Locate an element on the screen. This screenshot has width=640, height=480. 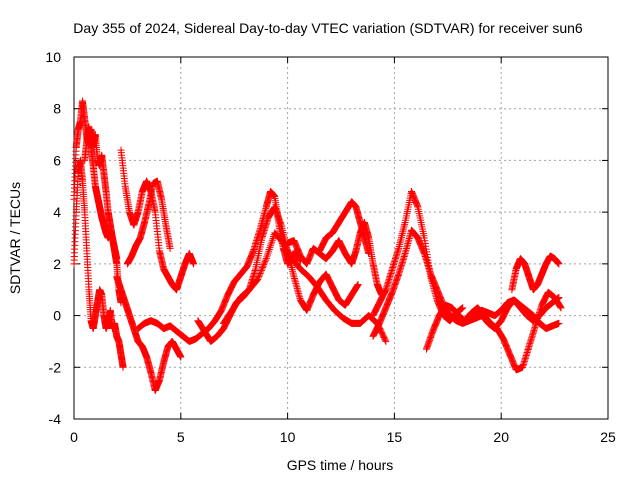
x-tick-label: 15 is located at coordinates (395, 437).